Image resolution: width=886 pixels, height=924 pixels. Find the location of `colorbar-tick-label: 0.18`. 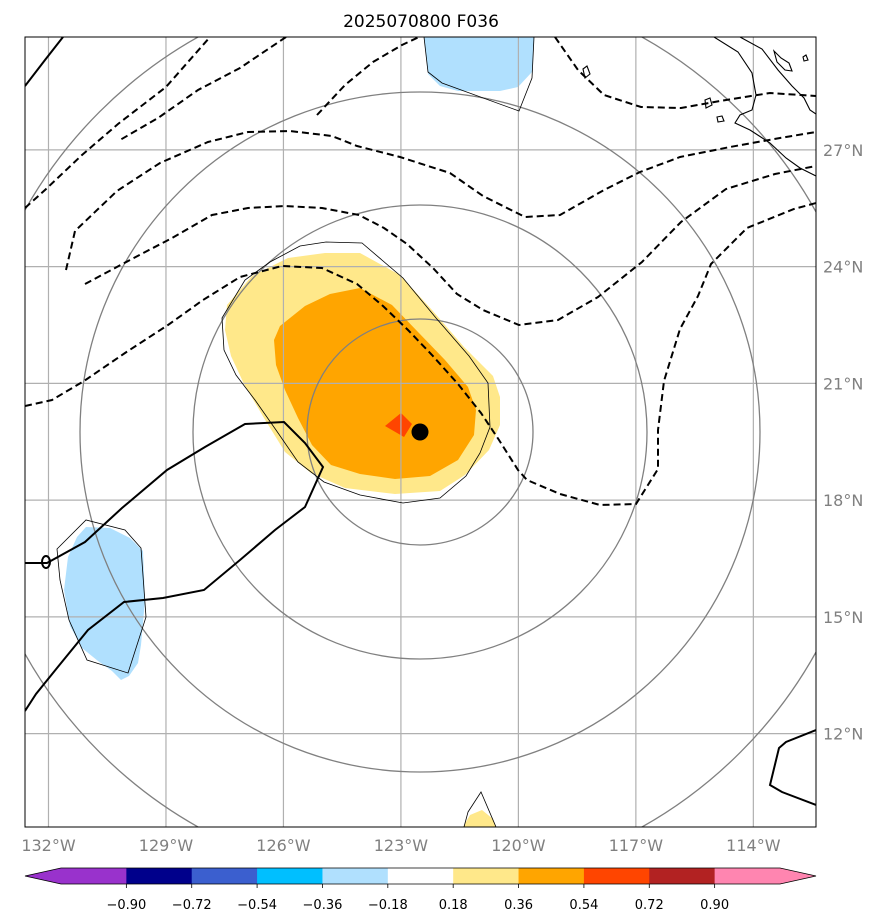

colorbar-tick-label: 0.18 is located at coordinates (453, 905).